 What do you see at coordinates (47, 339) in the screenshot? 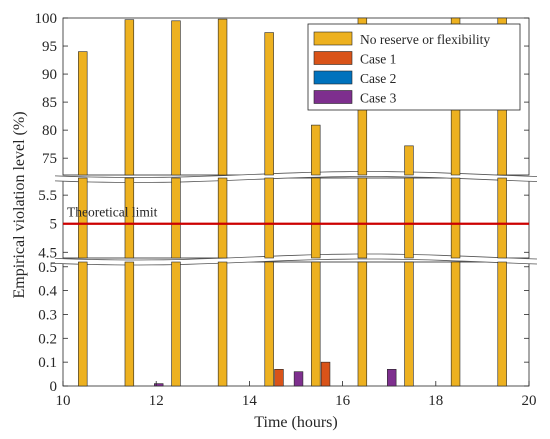
I see `y-tick-label: 0.2` at bounding box center [47, 339].